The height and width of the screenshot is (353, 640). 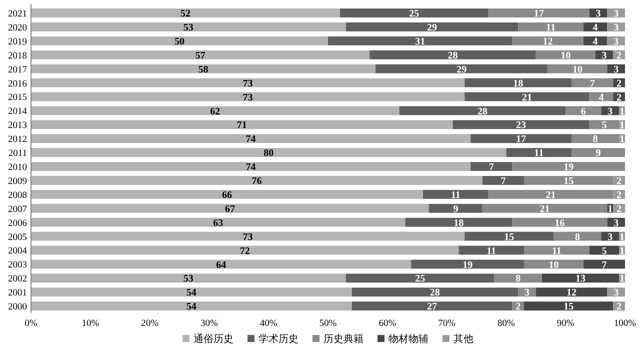 I want to click on data-label: 8, so click(x=518, y=279).